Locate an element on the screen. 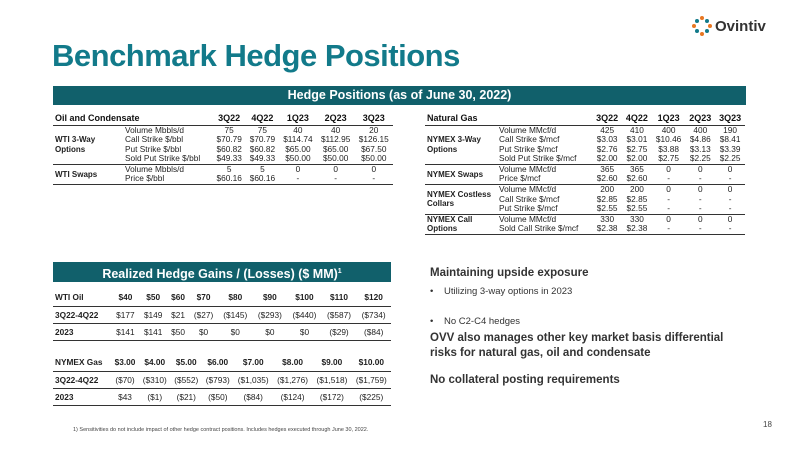 This screenshot has width=800, height=450. metric-label: Price $/mcf is located at coordinates (545, 180).